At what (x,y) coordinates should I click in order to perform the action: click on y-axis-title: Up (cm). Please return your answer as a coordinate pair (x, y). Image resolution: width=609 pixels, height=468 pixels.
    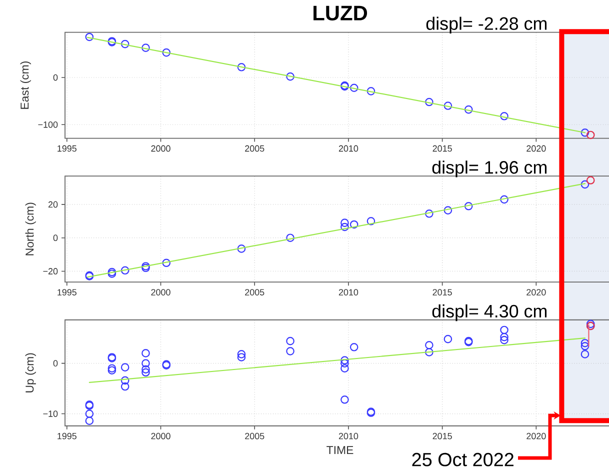
    Looking at the image, I should click on (30, 372).